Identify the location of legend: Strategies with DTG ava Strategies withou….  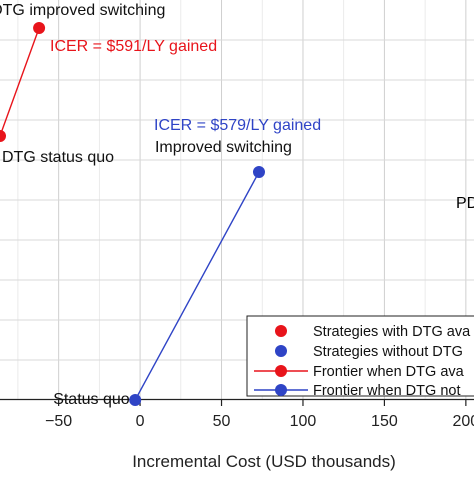
(360, 357).